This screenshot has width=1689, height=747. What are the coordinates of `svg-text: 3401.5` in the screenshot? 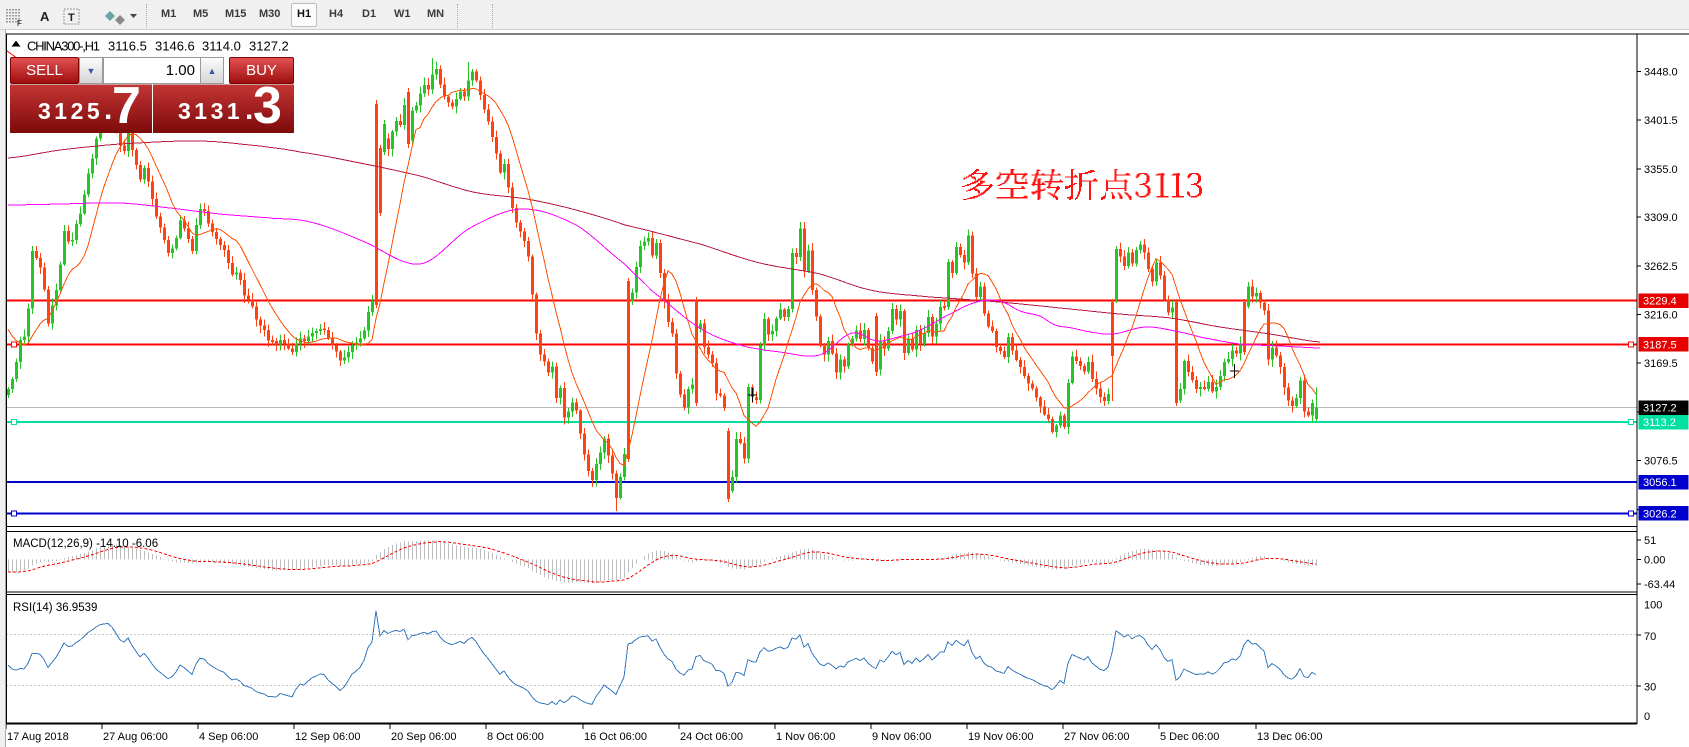 It's located at (1661, 121).